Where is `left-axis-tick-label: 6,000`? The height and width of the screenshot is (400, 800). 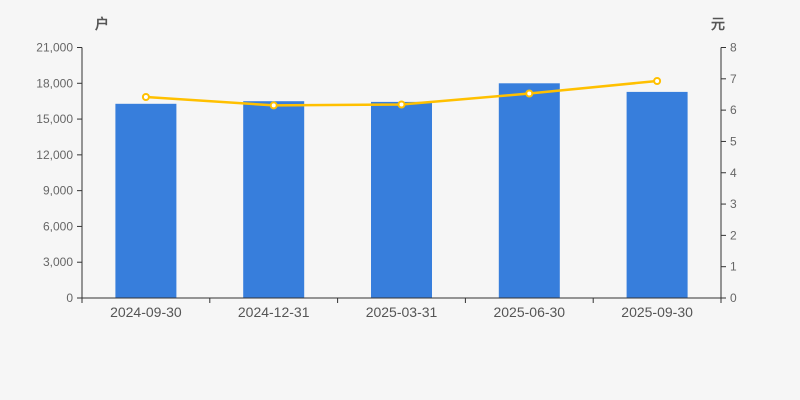
left-axis-tick-label: 6,000 is located at coordinates (58, 226).